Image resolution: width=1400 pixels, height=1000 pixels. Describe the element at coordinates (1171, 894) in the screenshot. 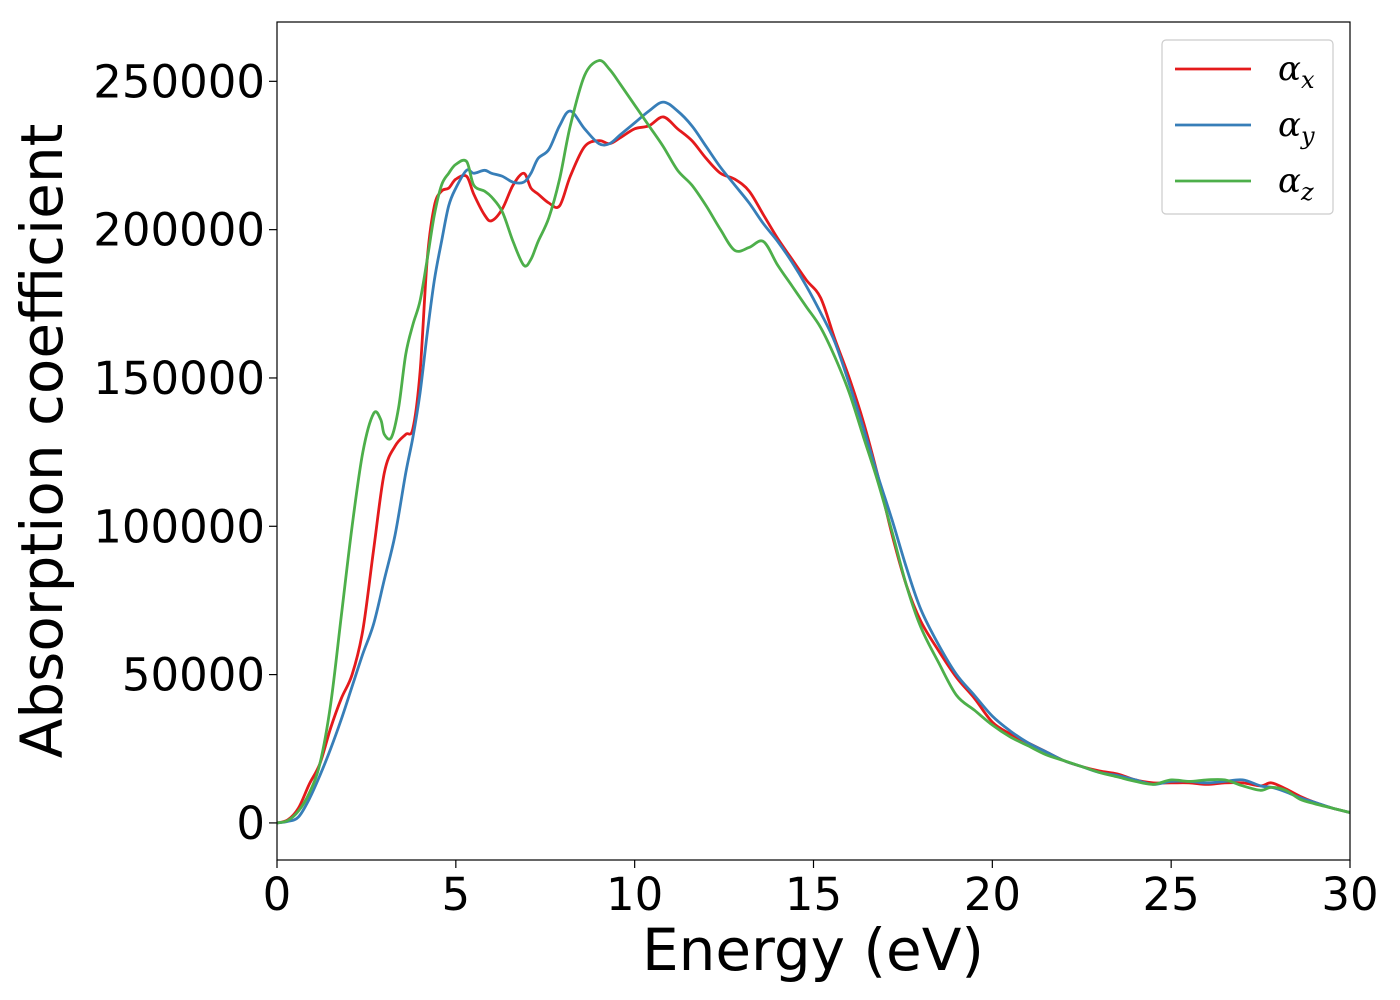

I see `x-tick-label: 25` at that location.